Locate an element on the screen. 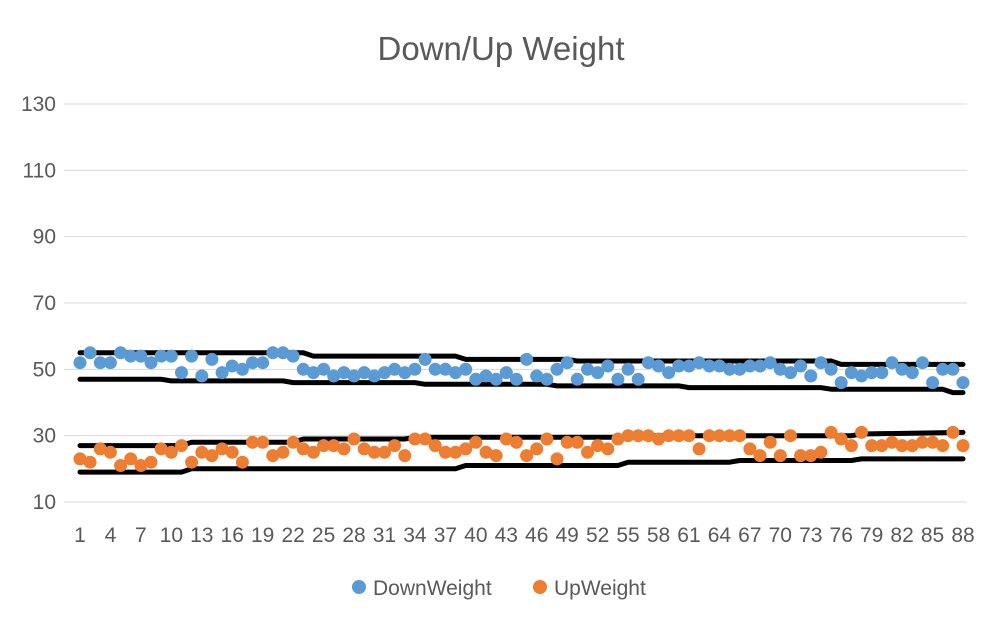  x-tick-label: 19 is located at coordinates (262, 535).